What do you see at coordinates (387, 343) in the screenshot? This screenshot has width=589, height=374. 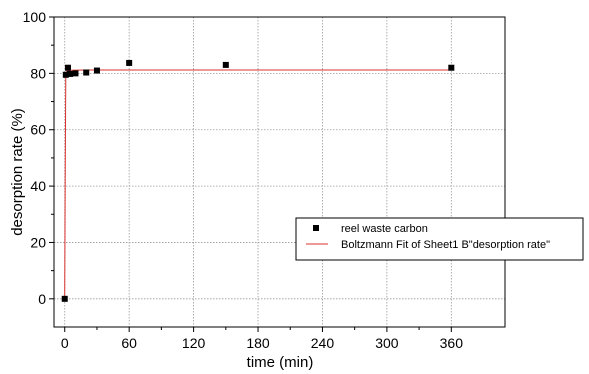 I see `x-tick-label: 300` at bounding box center [387, 343].